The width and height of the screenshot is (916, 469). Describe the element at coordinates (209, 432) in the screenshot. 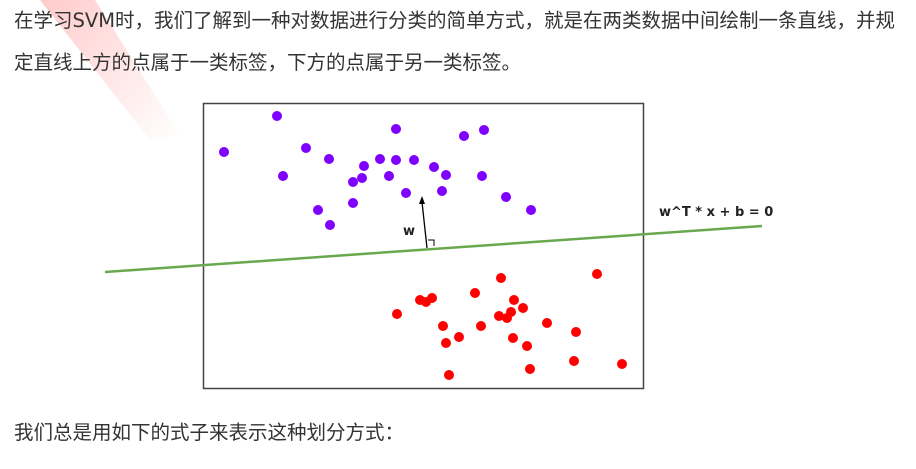

I see `paragraph: 我们总是用如下的式子来表示这种划分方式：` at that location.